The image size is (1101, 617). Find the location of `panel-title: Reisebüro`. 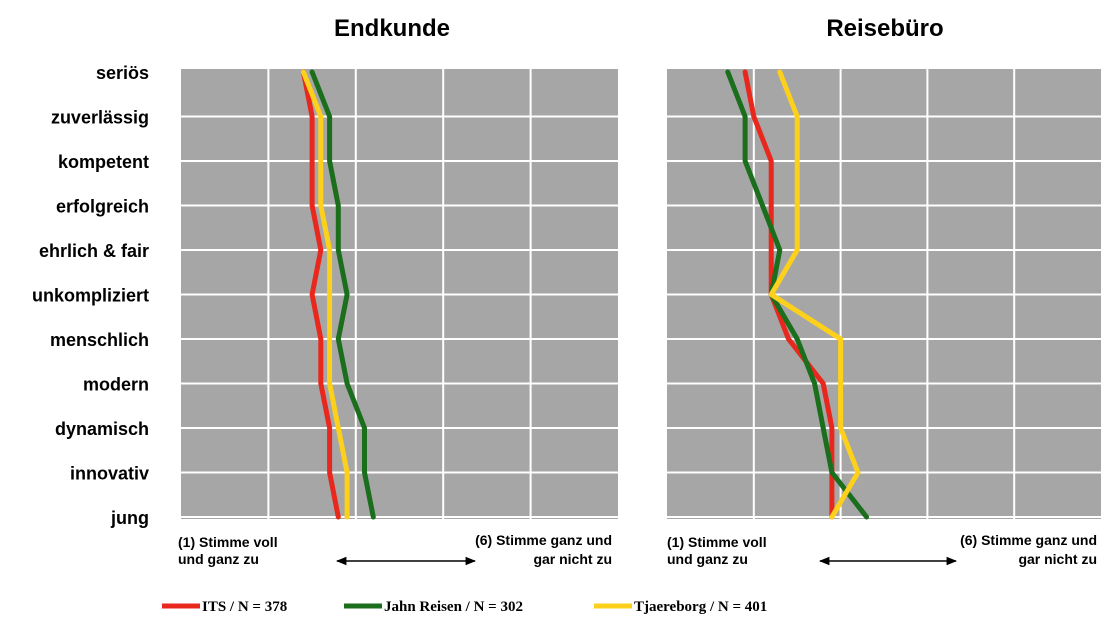

panel-title: Reisebüro is located at coordinates (884, 28).